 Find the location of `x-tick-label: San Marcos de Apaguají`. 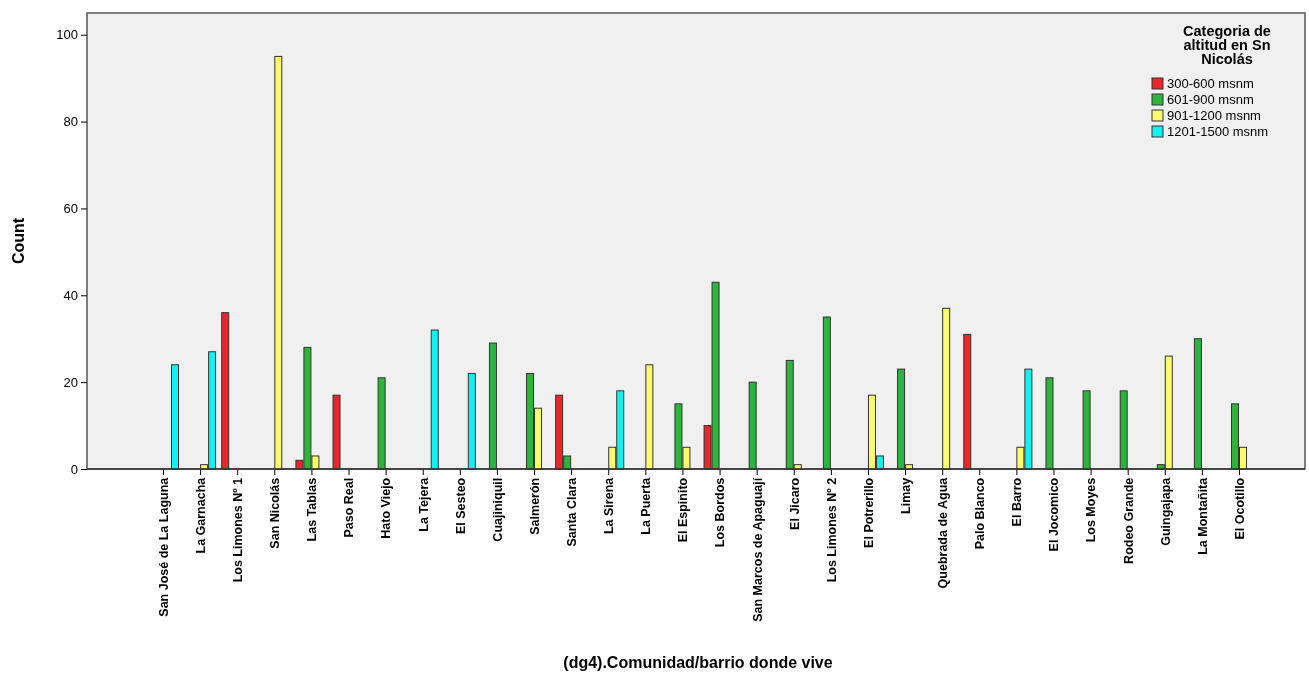

x-tick-label: San Marcos de Apaguají is located at coordinates (757, 549).